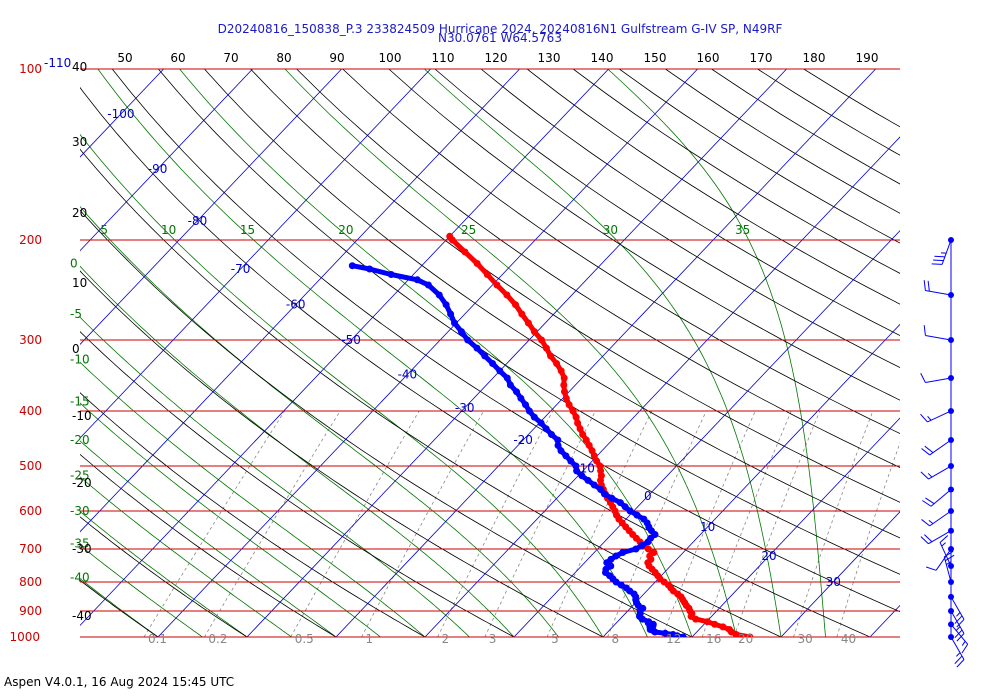 The width and height of the screenshot is (1000, 700). Describe the element at coordinates (79, 142) in the screenshot. I see `theta-label-left: 30` at that location.